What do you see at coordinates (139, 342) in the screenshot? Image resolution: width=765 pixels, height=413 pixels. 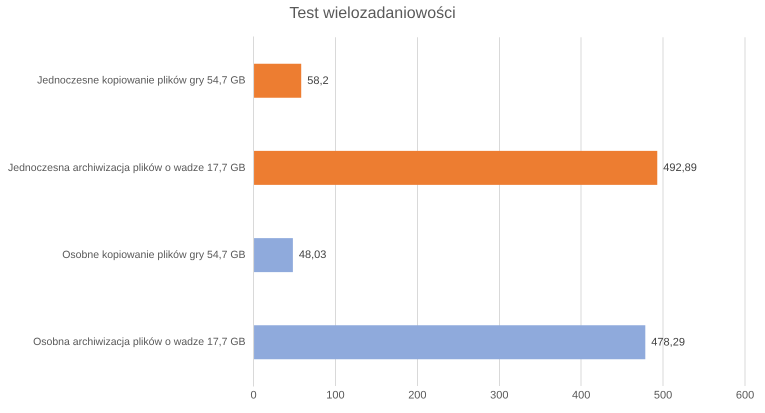 I see `y-tick-label: Osobna archiwizacja plików o wadze 17,7 GB` at bounding box center [139, 342].